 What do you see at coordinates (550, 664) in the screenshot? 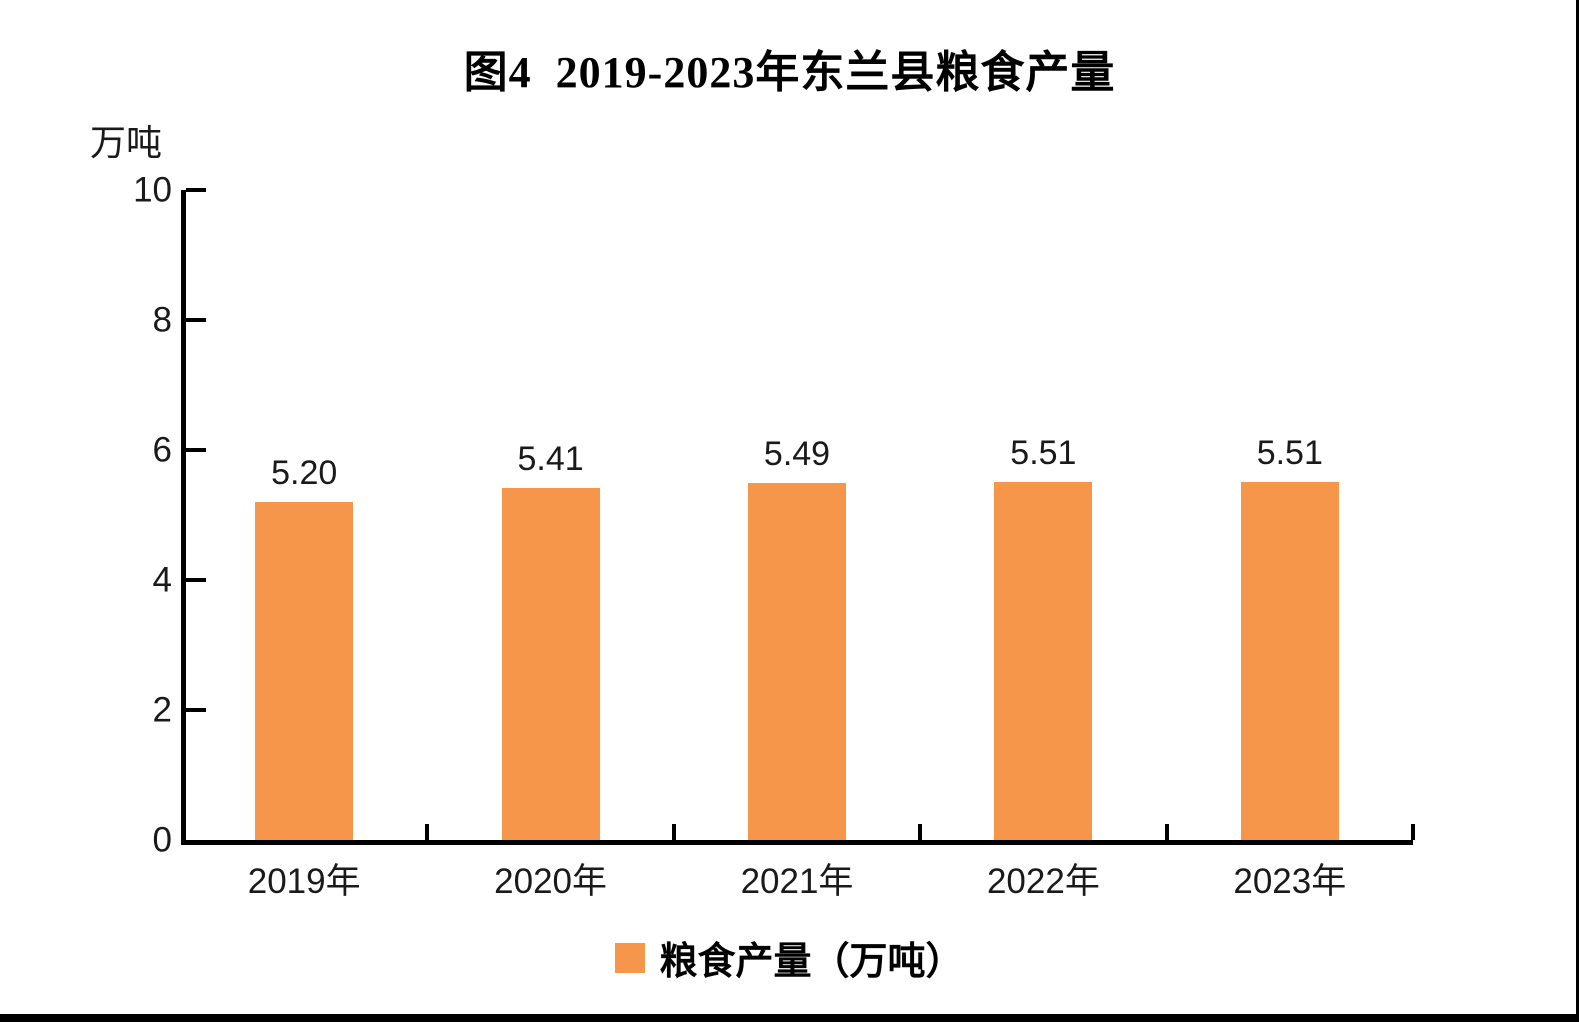
I see `bar-2020年` at bounding box center [550, 664].